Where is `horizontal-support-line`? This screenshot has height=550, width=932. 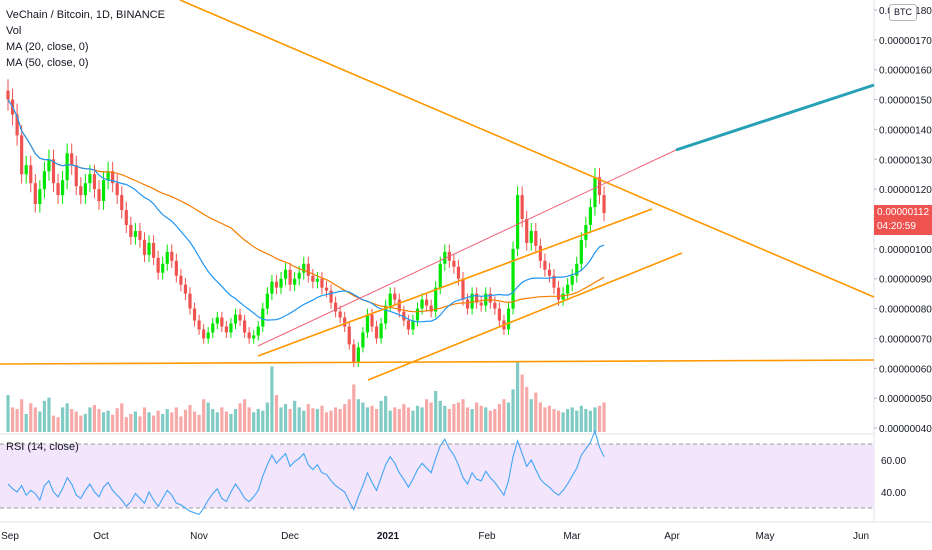 horizontal-support-line is located at coordinates (437, 362).